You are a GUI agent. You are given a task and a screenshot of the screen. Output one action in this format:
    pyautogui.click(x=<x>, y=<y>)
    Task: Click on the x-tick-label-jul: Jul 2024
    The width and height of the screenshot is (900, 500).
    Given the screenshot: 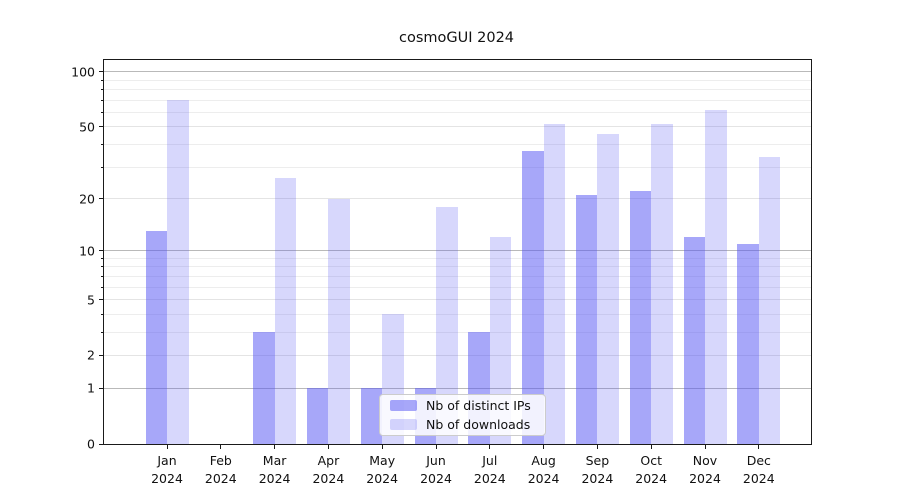 What is the action you would take?
    pyautogui.click(x=489, y=470)
    